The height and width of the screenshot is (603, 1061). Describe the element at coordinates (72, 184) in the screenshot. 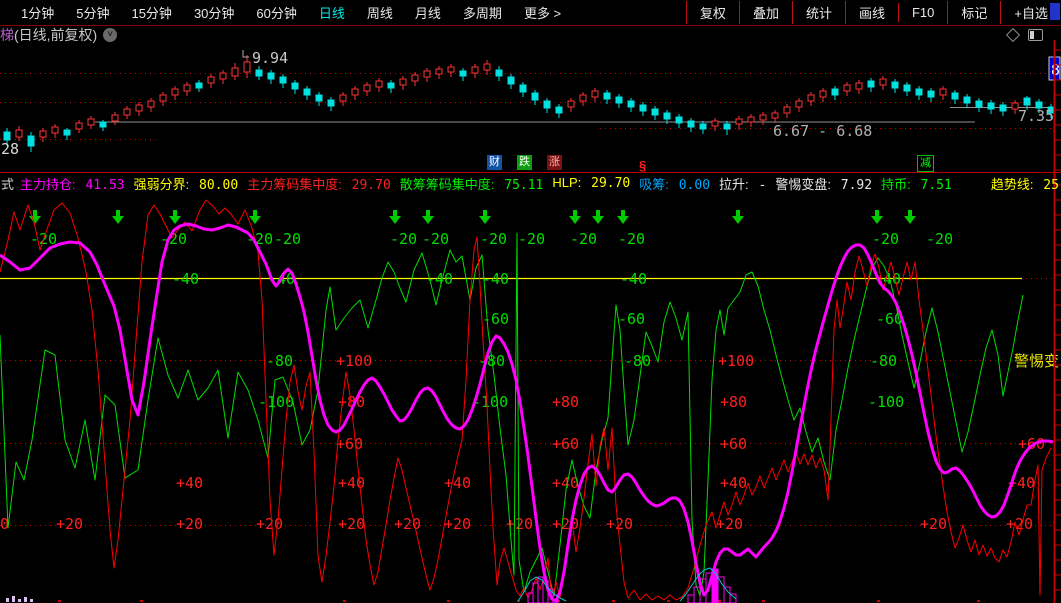

I see `param-主力持仓: 主力持仓: 41.53` at that location.